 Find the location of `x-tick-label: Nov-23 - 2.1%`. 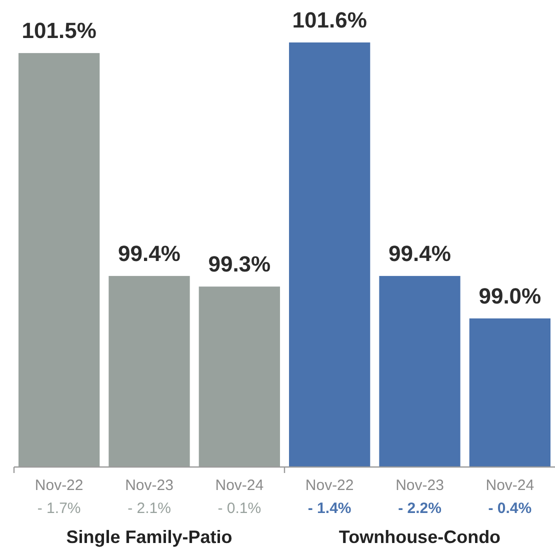

x-tick-label: Nov-23 - 2.1% is located at coordinates (149, 497).